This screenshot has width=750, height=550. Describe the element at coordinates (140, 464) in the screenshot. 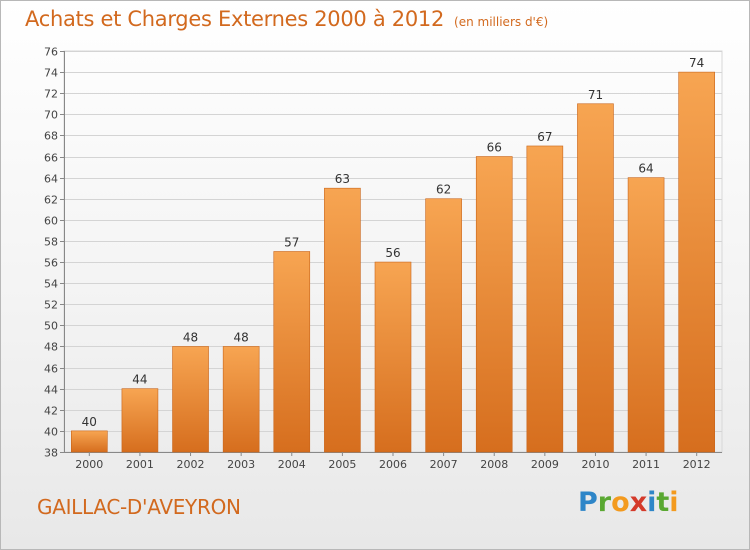

I see `x-tick-label: 2001` at that location.